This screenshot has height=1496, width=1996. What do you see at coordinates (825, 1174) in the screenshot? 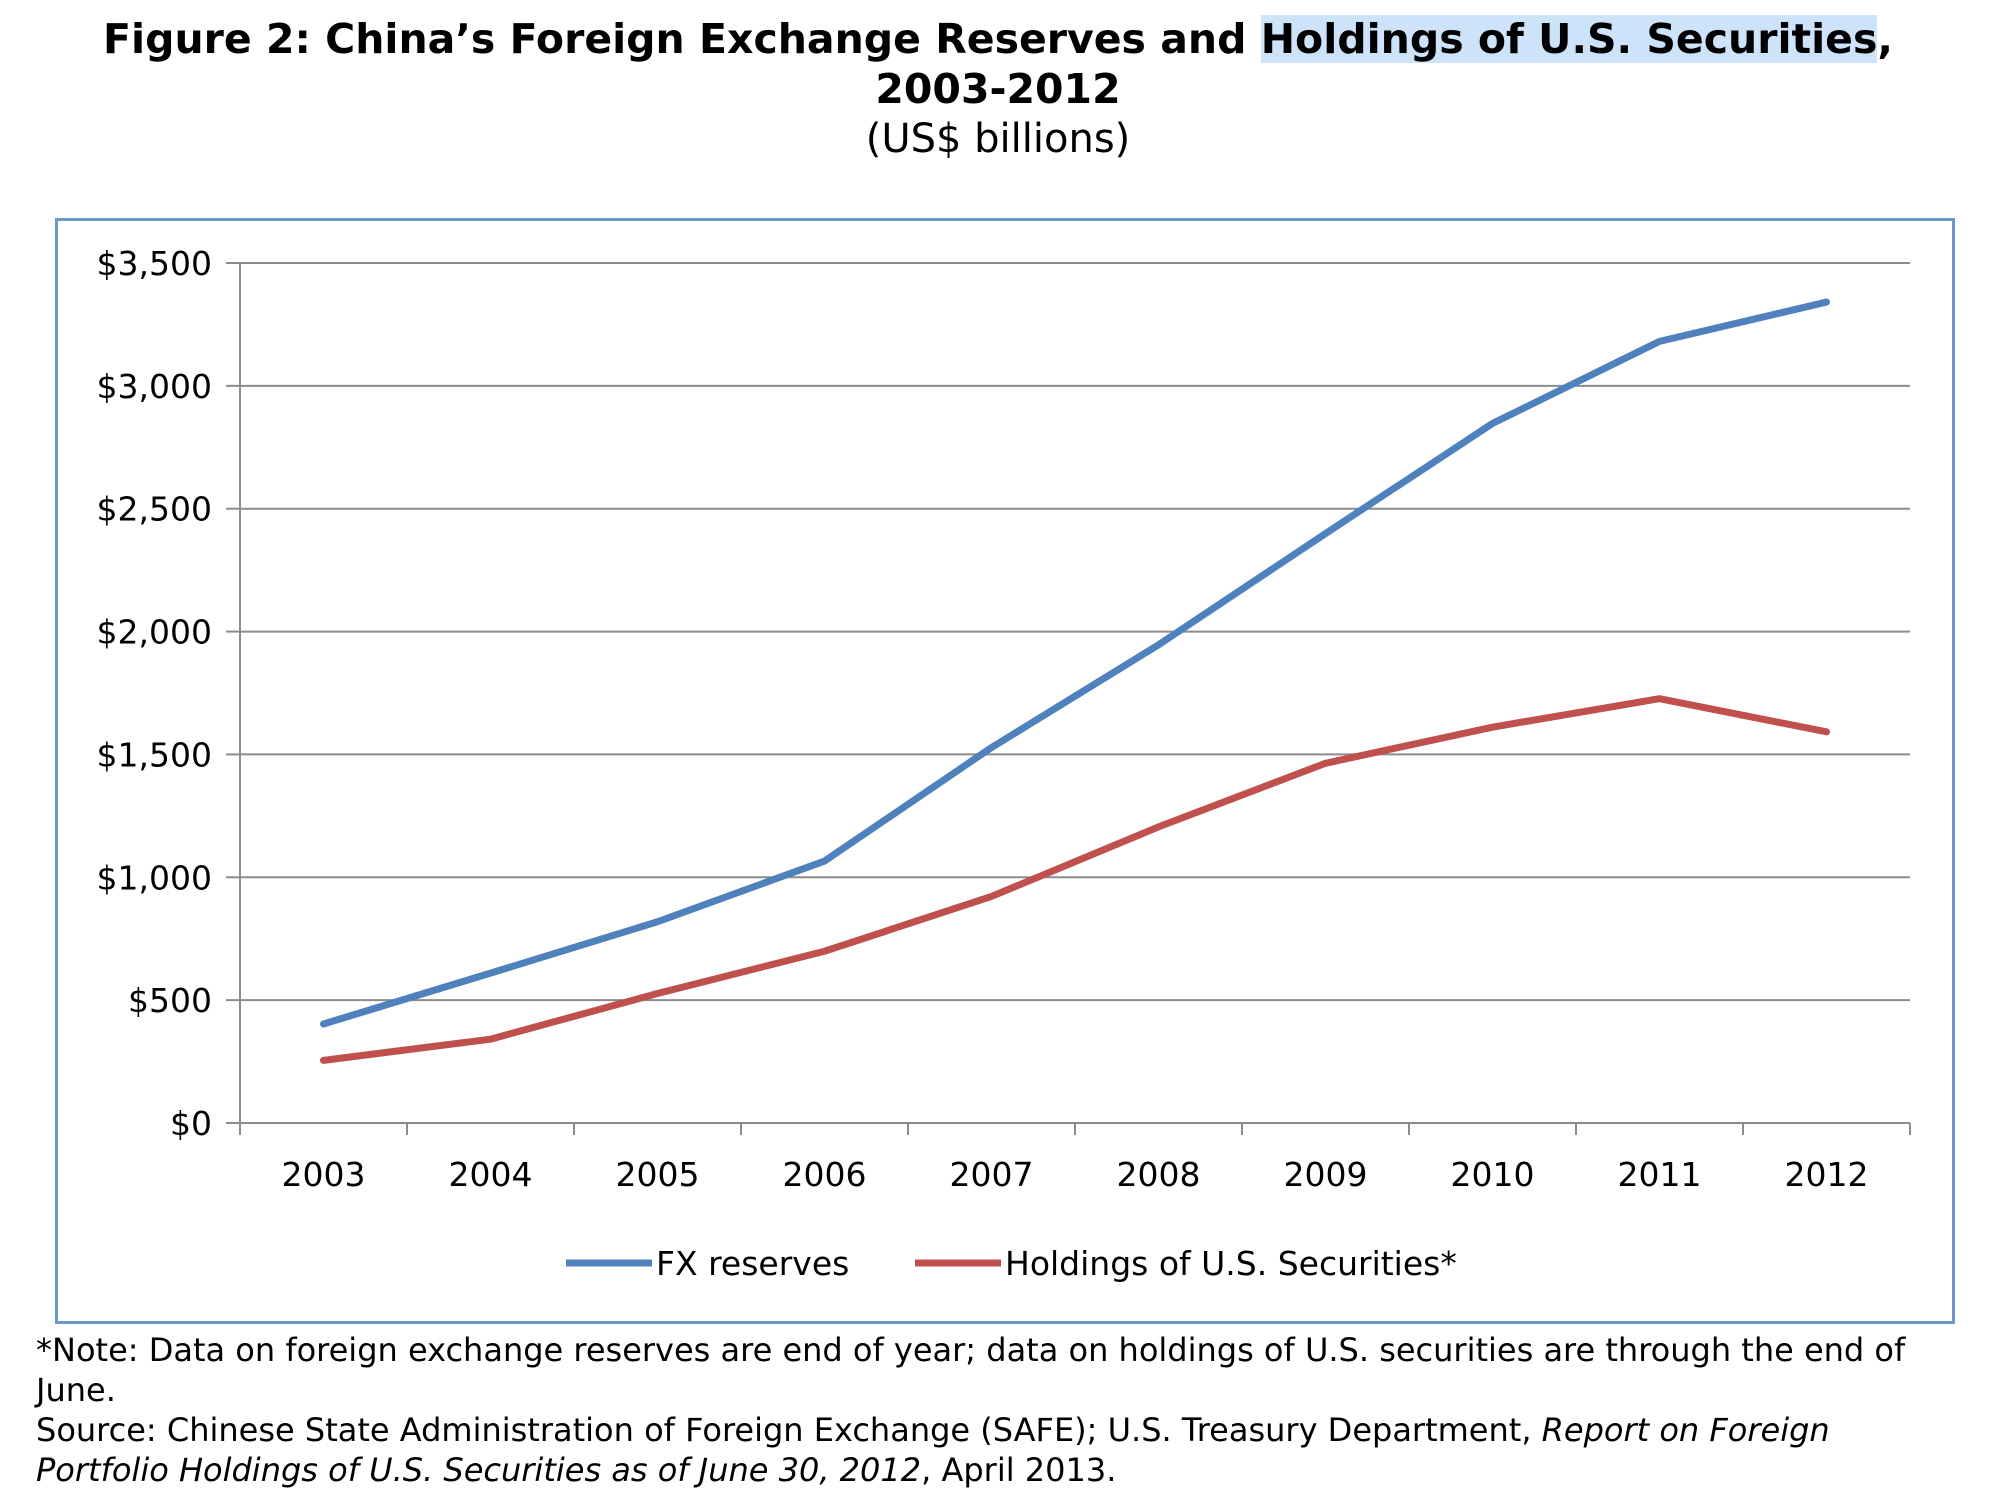
I see `x-tick-label: 2006` at bounding box center [825, 1174].